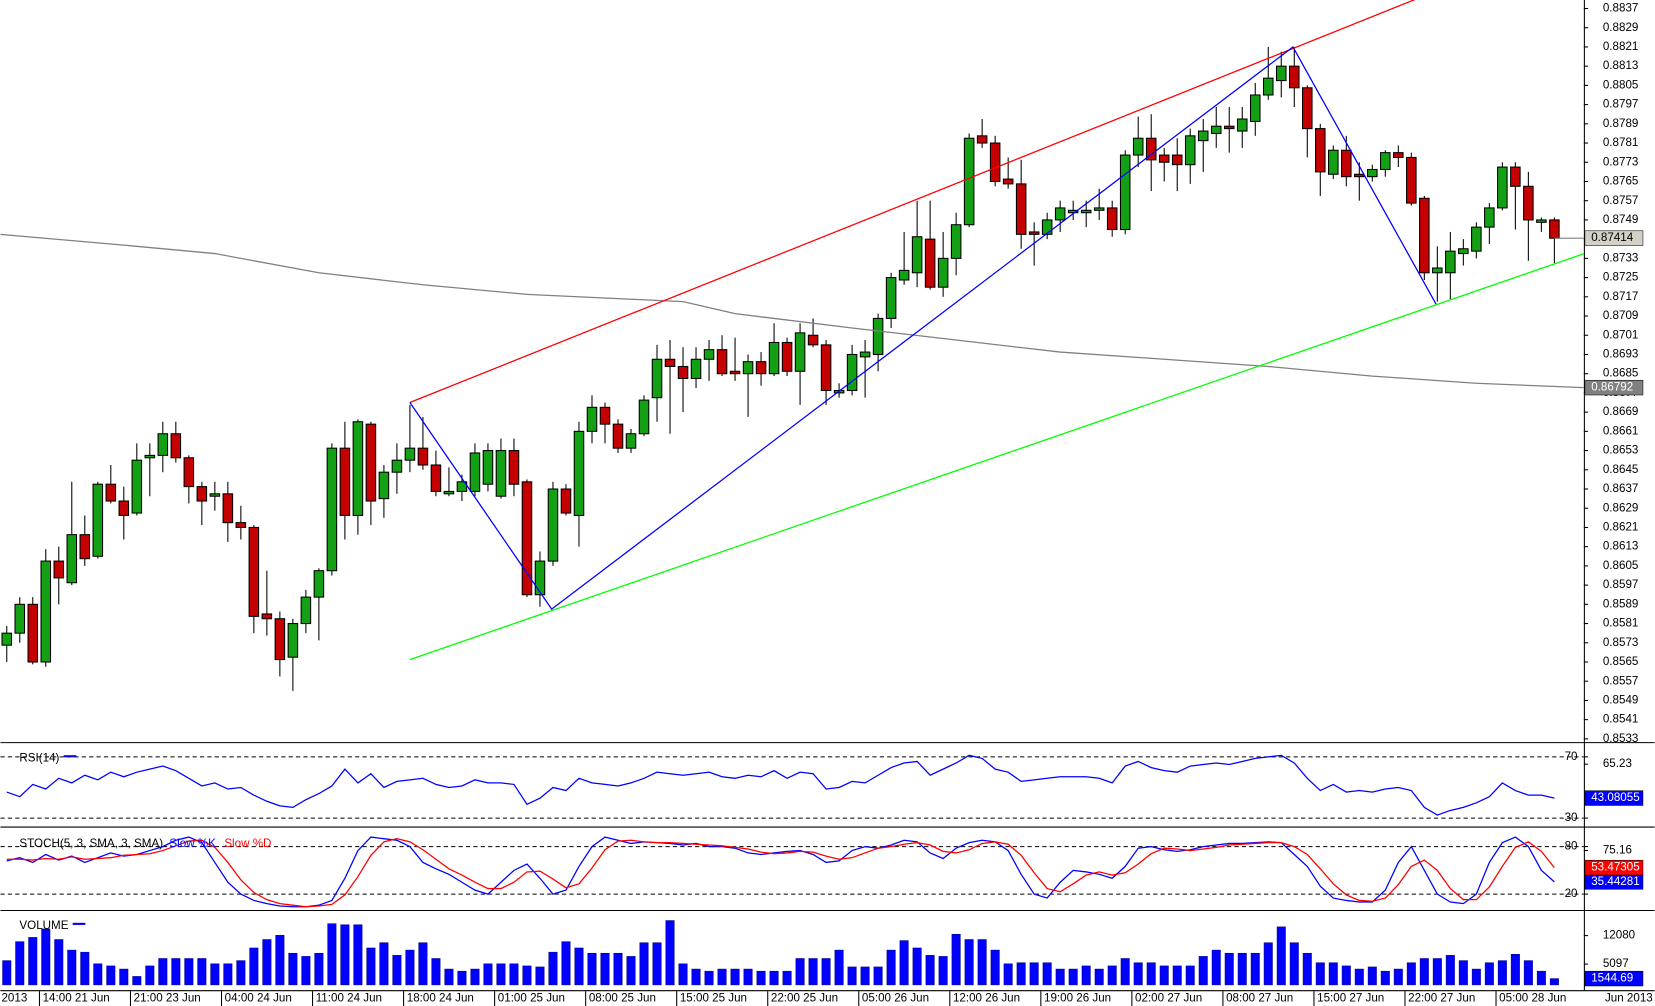 The height and width of the screenshot is (1006, 1655). I want to click on x-tick-label: 22:00 27 Jun, so click(1441, 998).